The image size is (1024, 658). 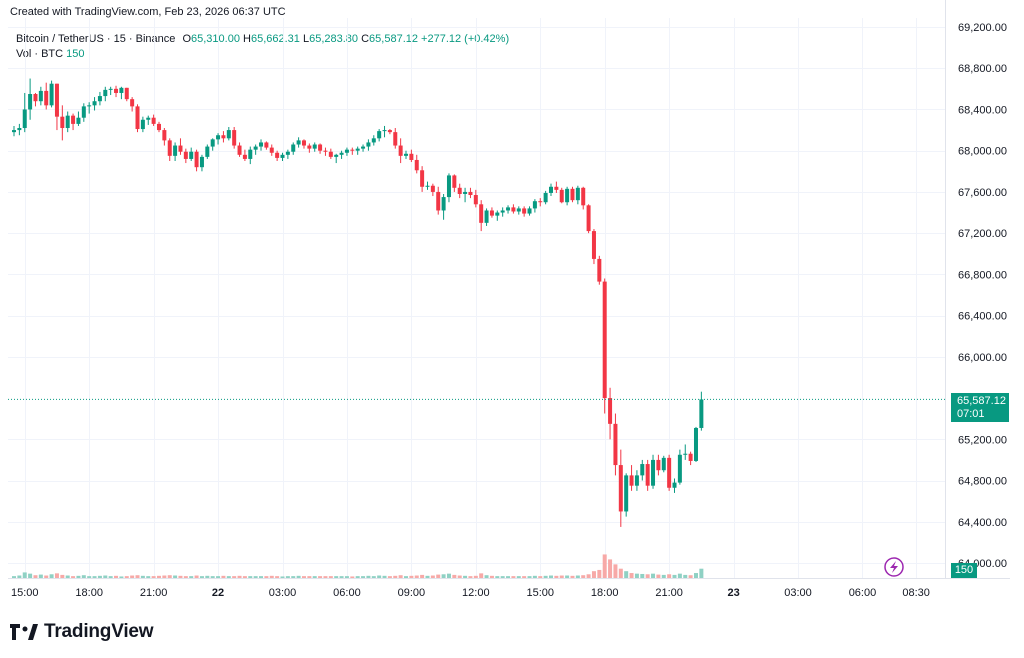 I want to click on y-tick-label: 69,200.00, so click(x=982, y=28).